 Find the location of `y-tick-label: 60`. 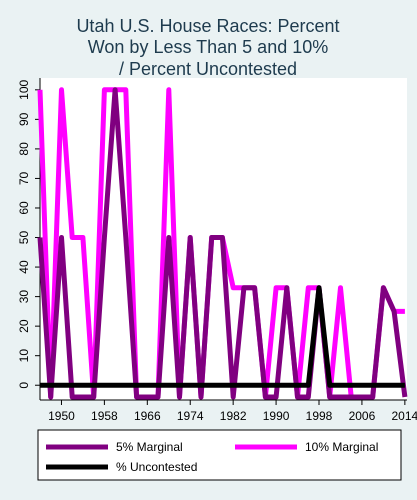

y-tick-label: 60 is located at coordinates (24, 208).